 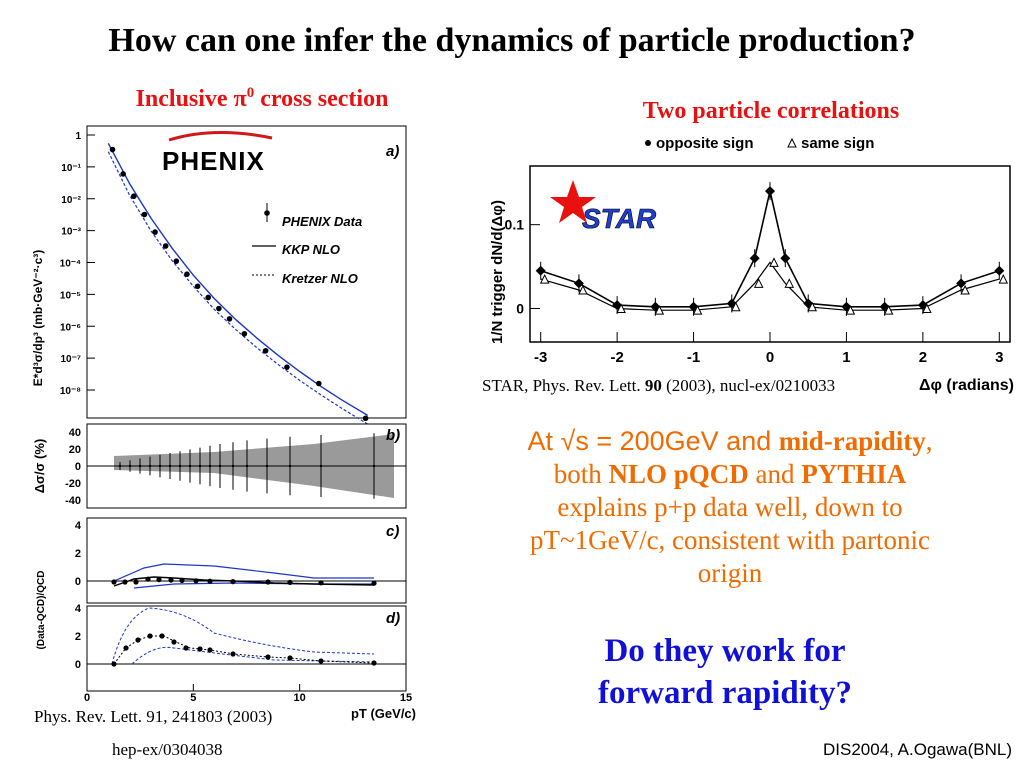 I want to click on legend-opposite: opposite sign, so click(x=705, y=143).